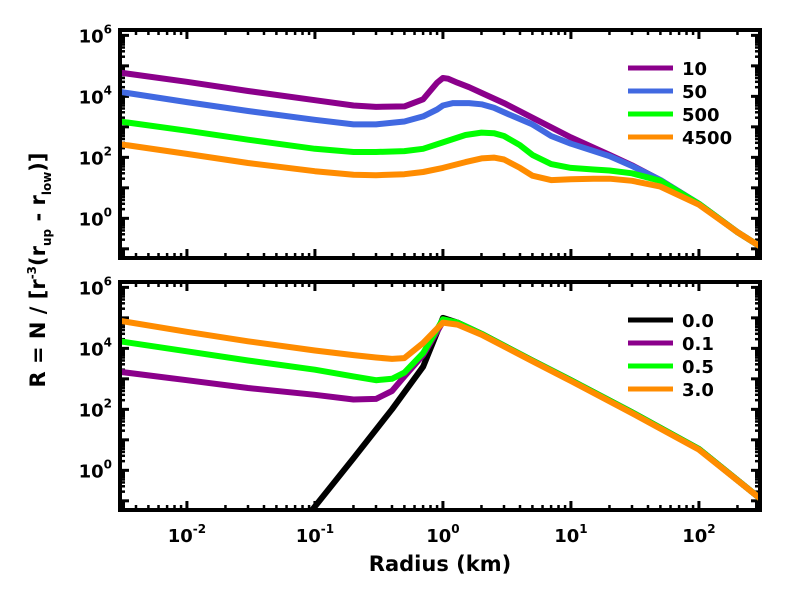 Image resolution: width=800 pixels, height=600 pixels. What do you see at coordinates (694, 69) in the screenshot?
I see `legend-label-10: 10` at bounding box center [694, 69].